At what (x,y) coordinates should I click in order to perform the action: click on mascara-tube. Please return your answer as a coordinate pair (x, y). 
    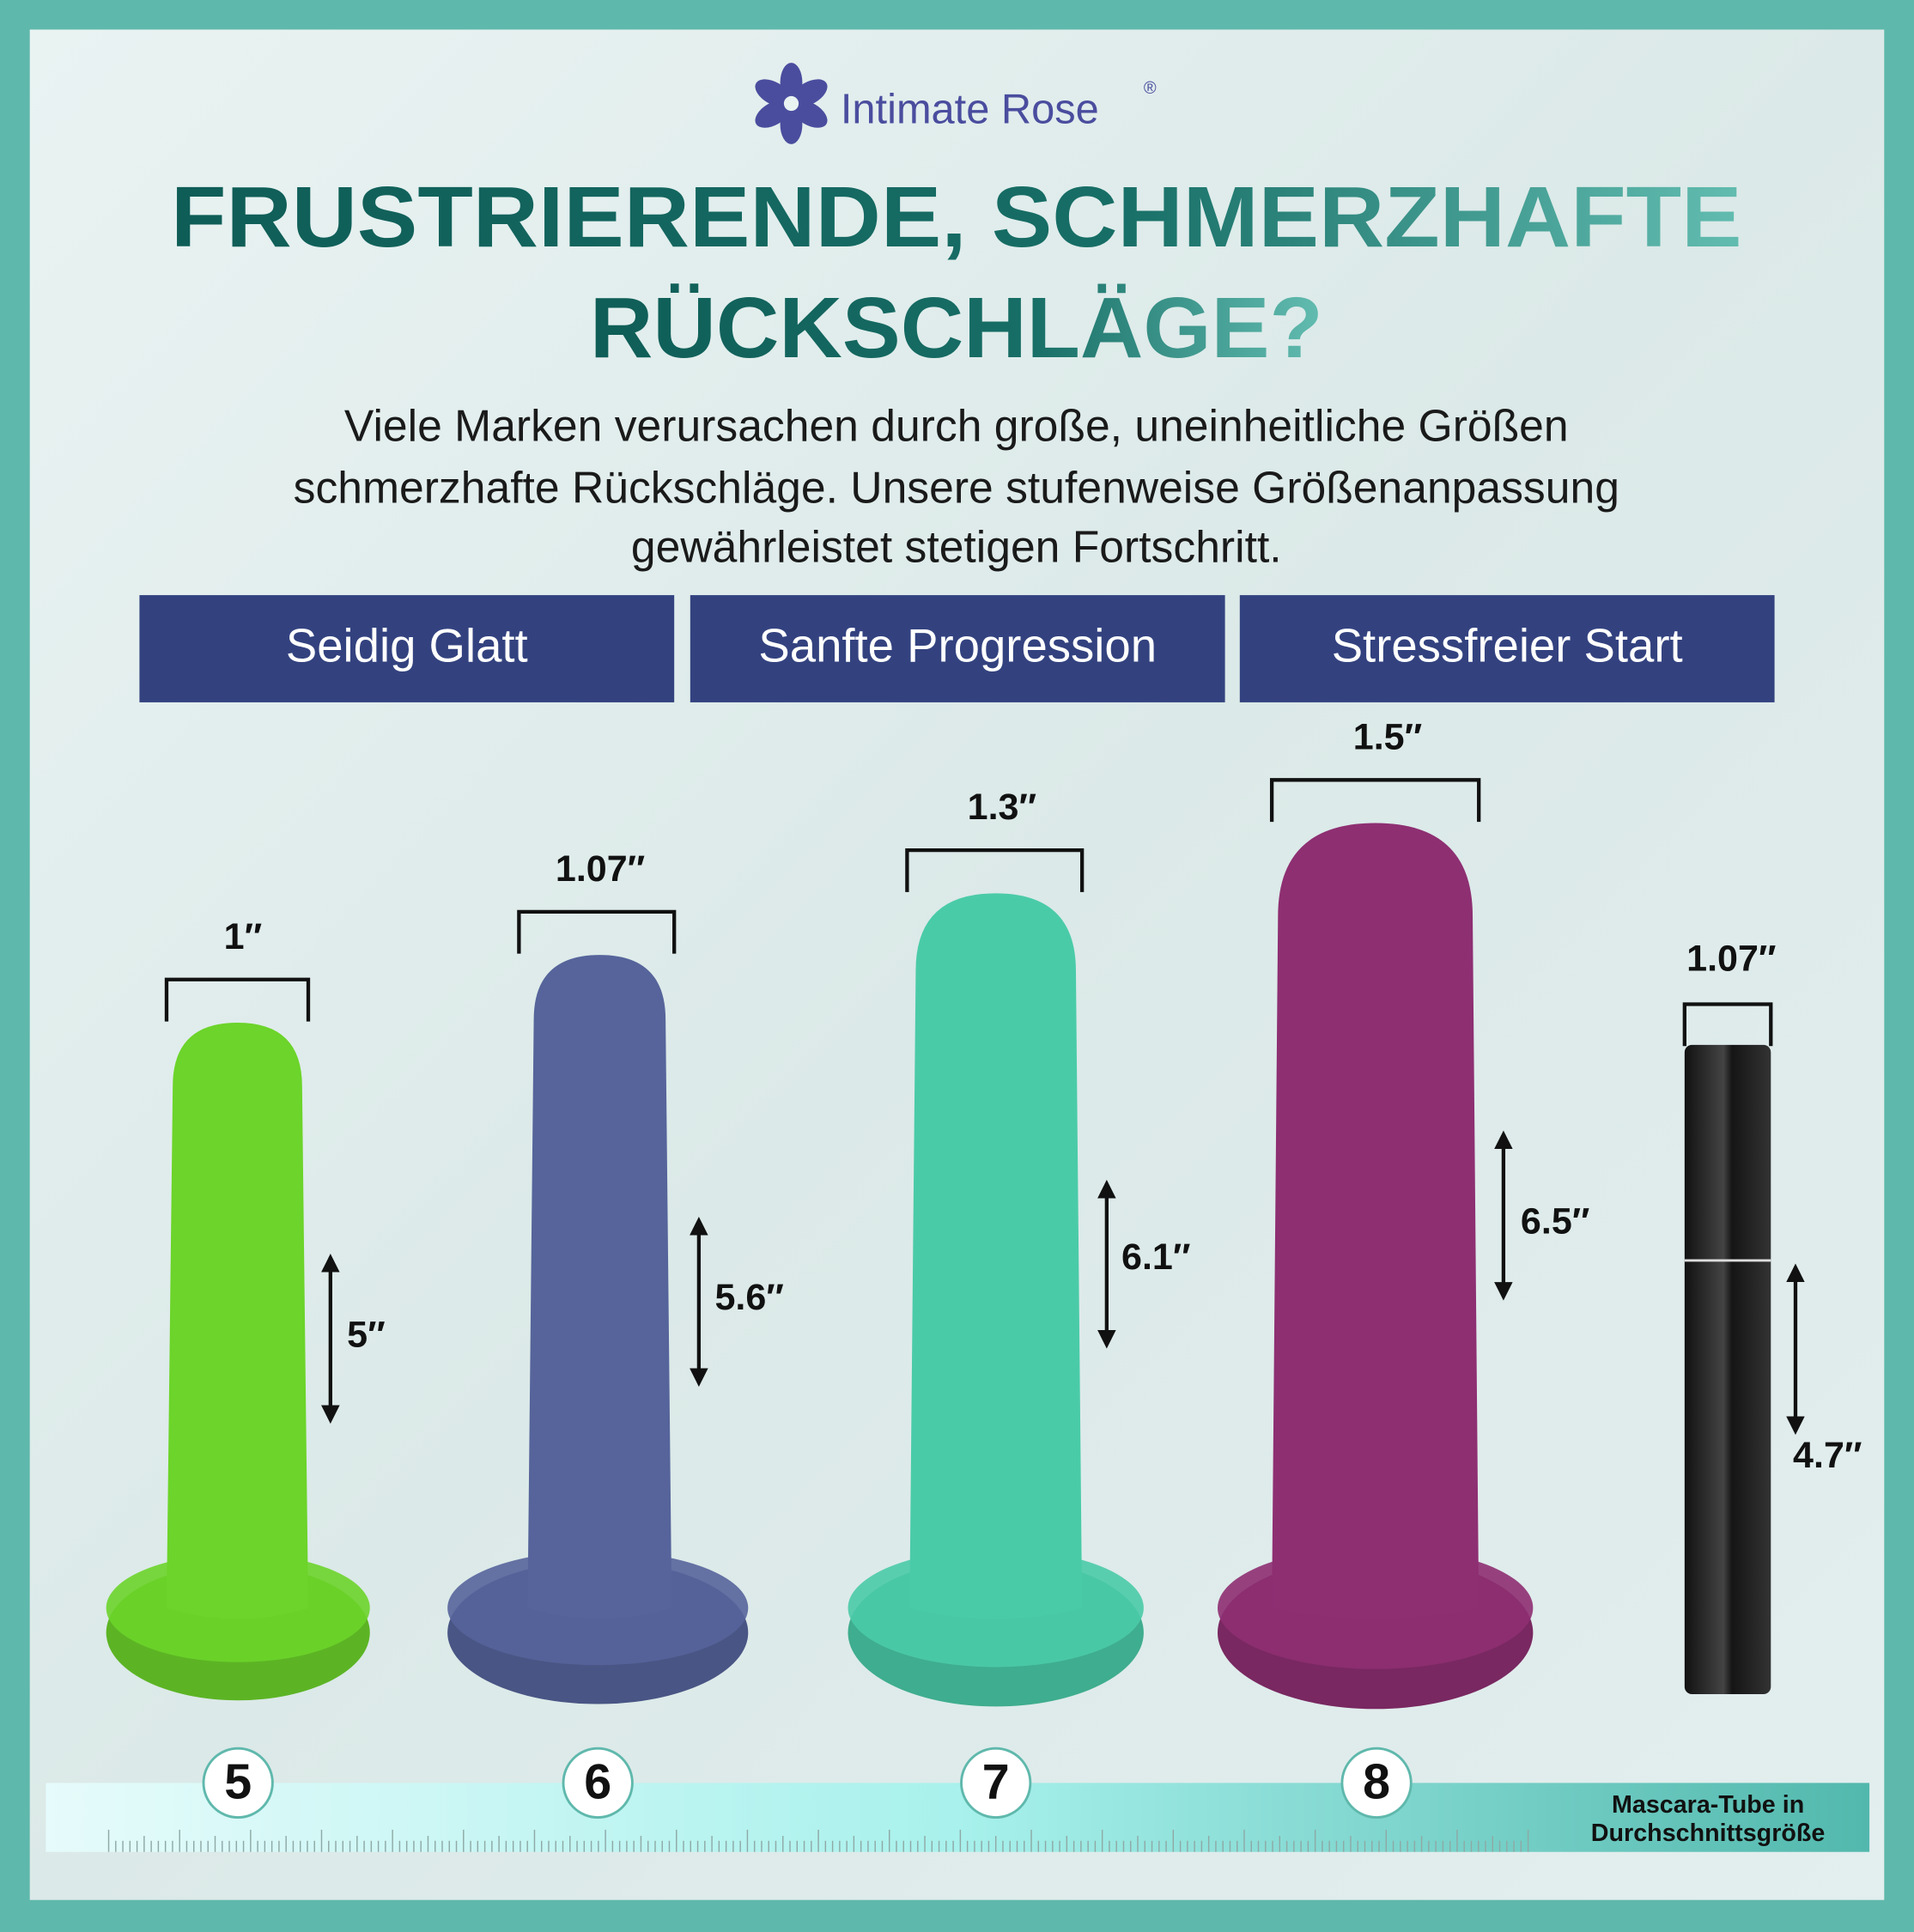
    Looking at the image, I should click on (1727, 1369).